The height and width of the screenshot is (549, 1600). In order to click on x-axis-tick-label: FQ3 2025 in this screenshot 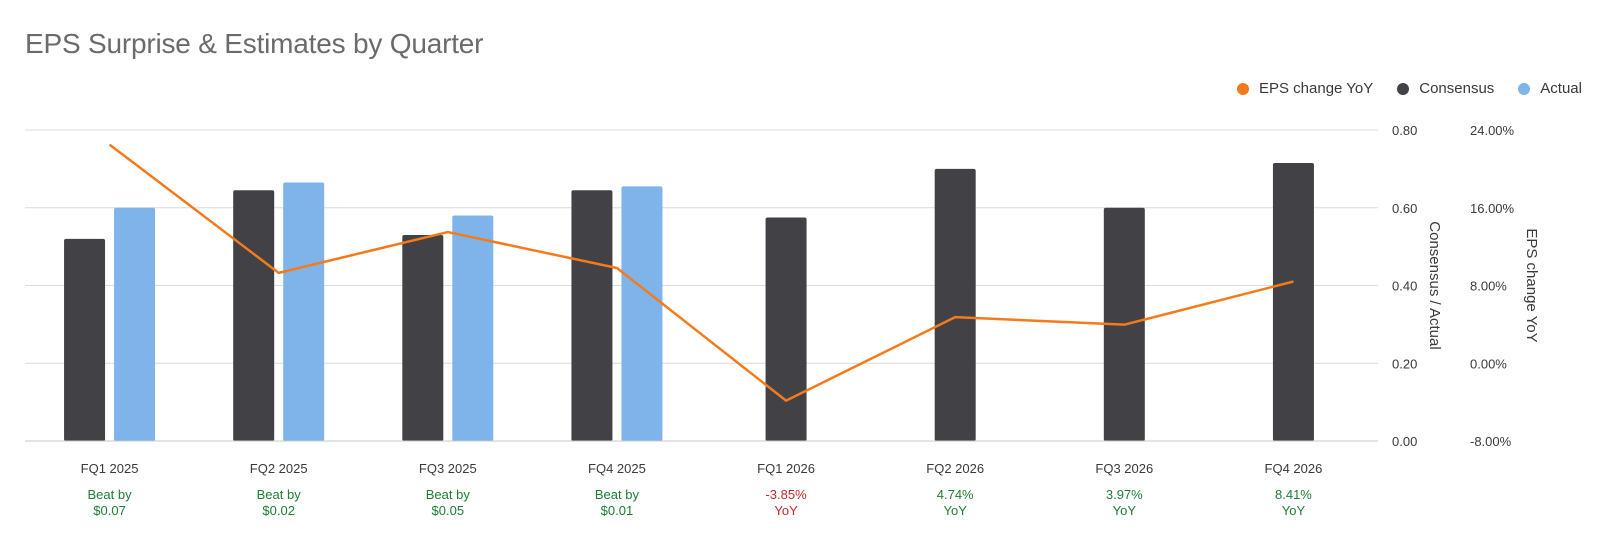, I will do `click(448, 468)`.